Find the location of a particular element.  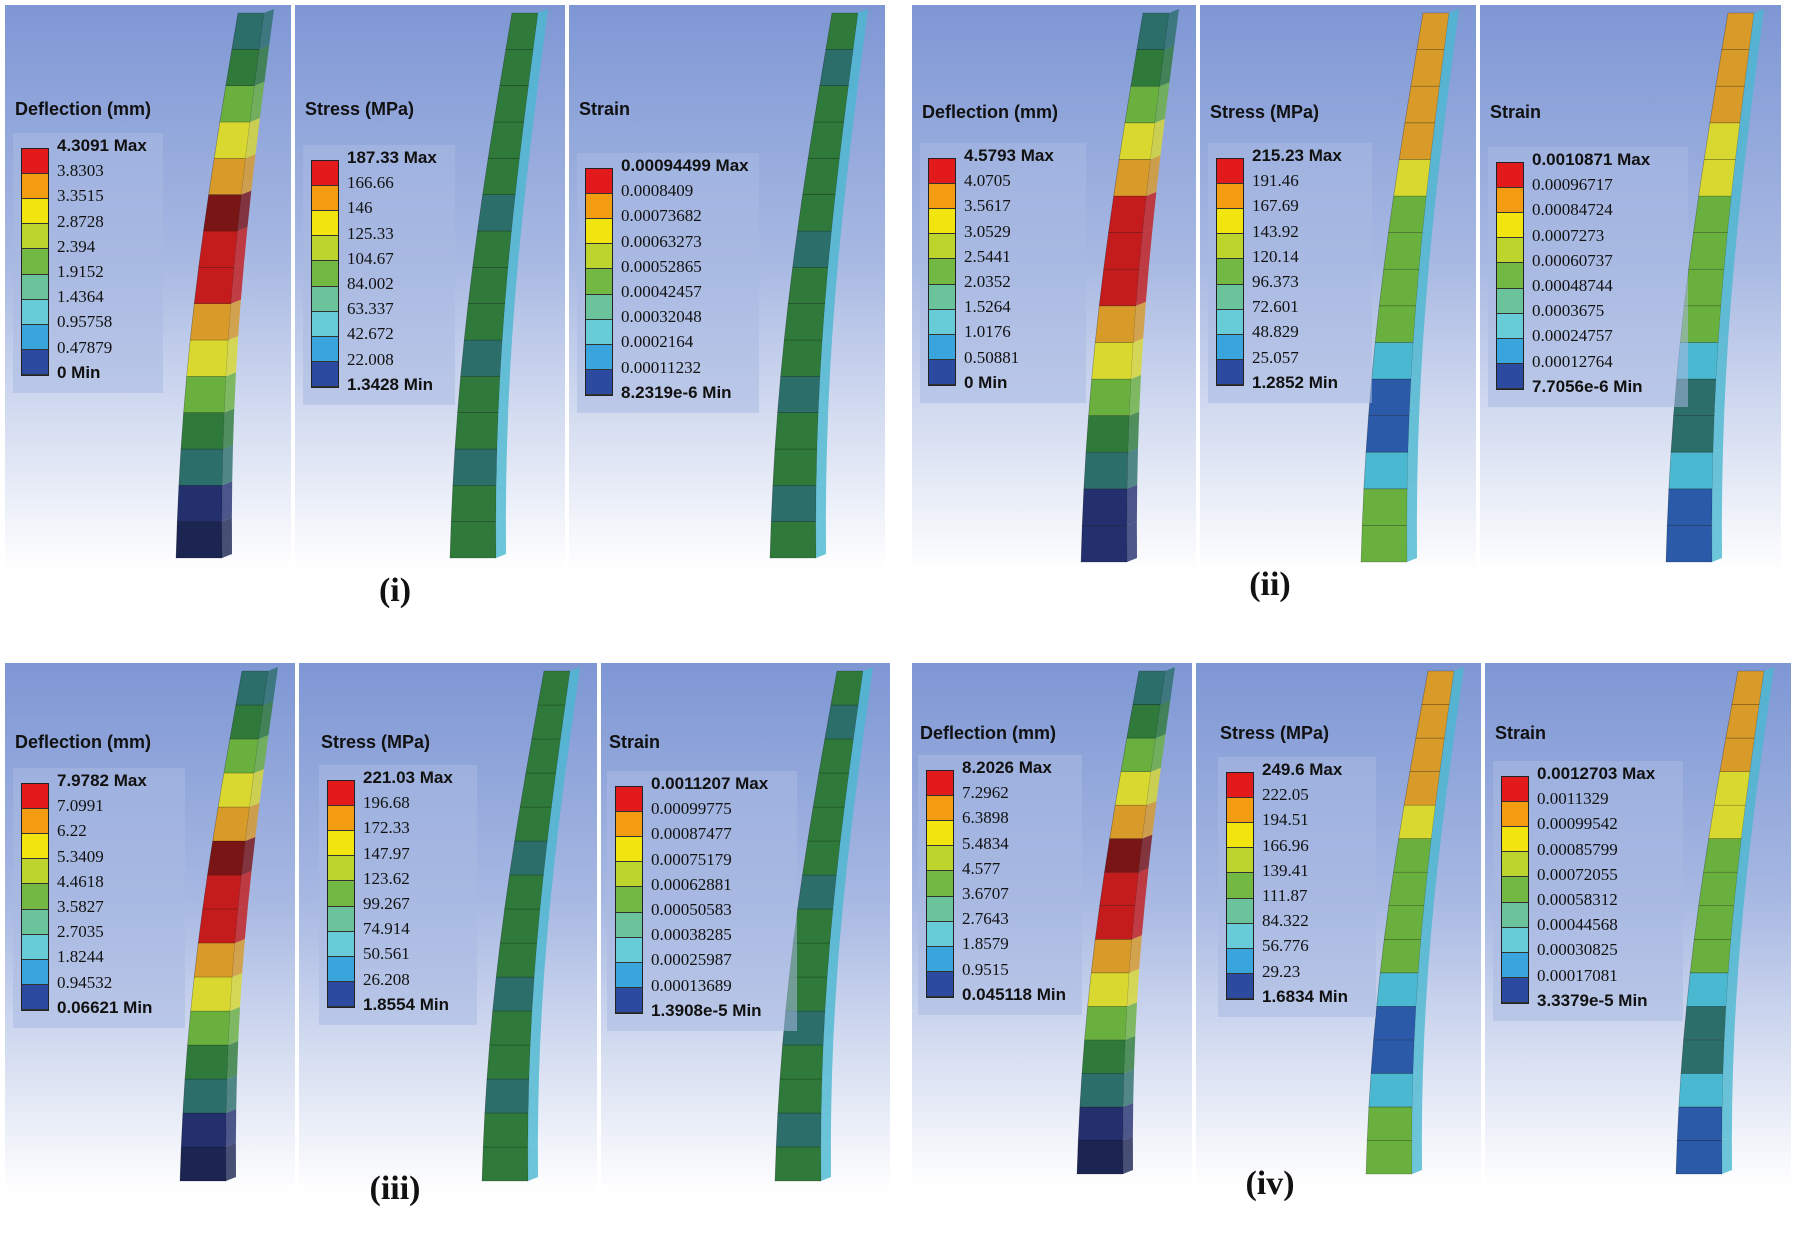

legend-min-value: 8.2319e-6 Min is located at coordinates (676, 392).